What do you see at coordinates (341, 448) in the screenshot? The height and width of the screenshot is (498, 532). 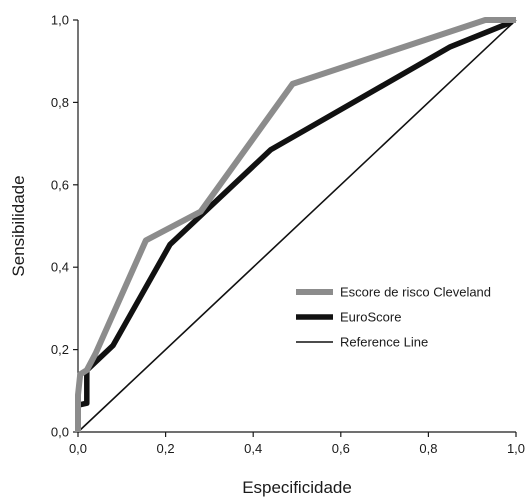 I see `x-tick-label: 0,6` at bounding box center [341, 448].